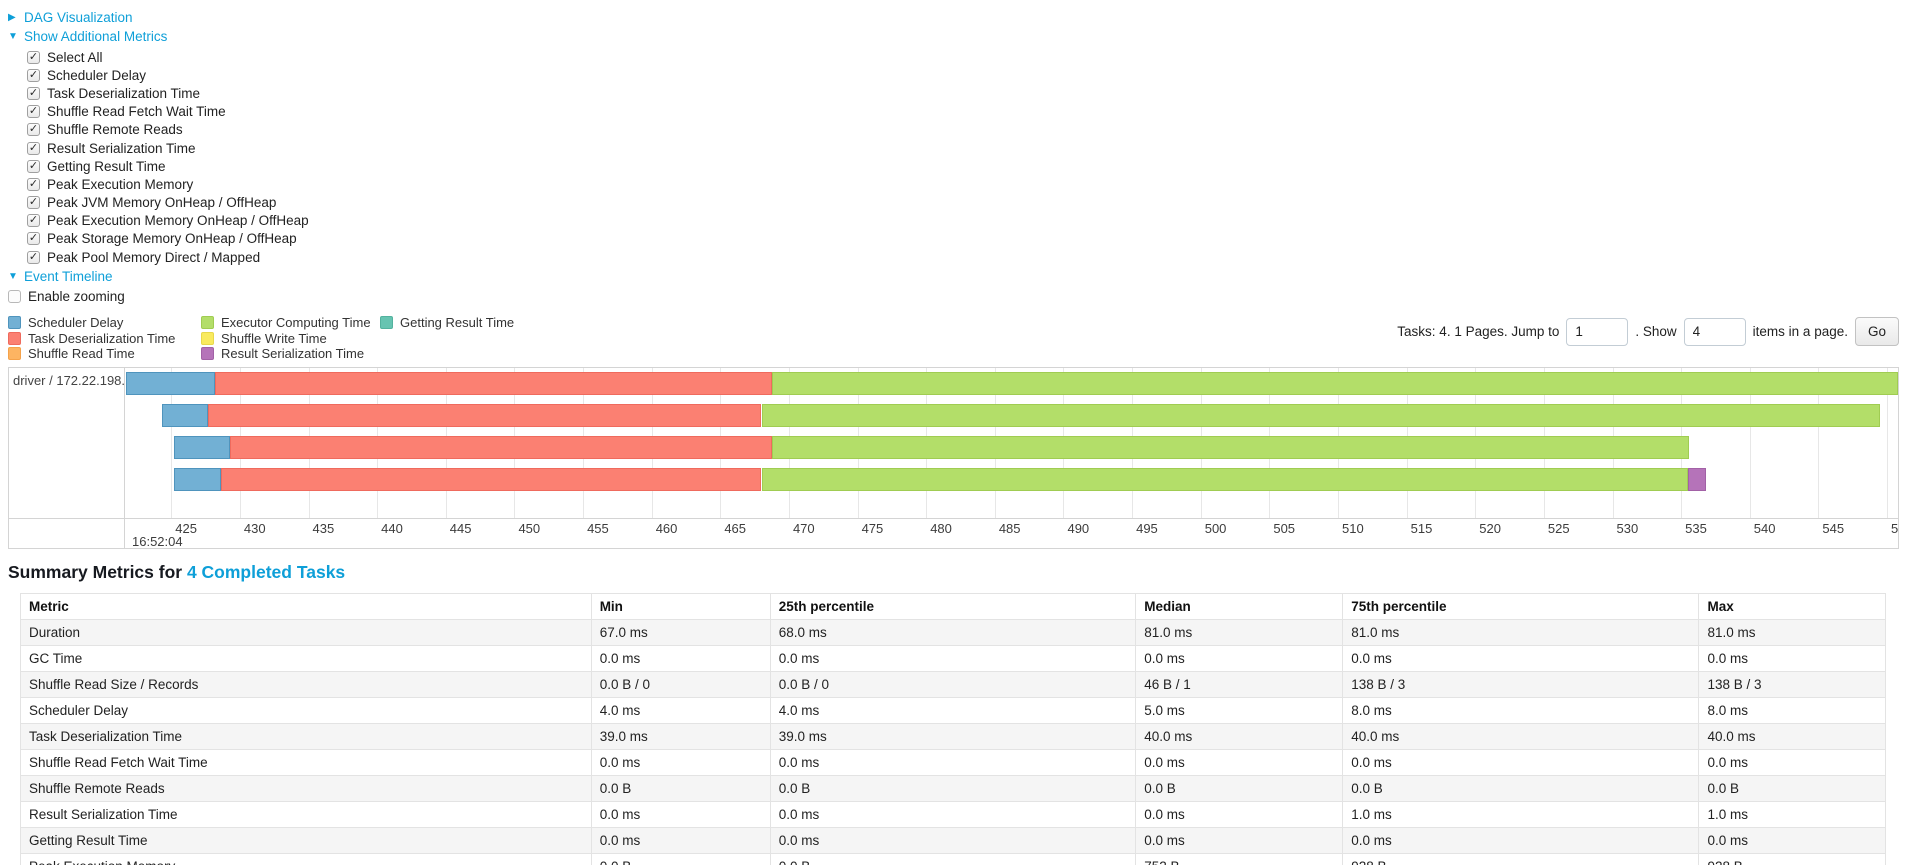 The width and height of the screenshot is (1907, 865). Describe the element at coordinates (680, 606) in the screenshot. I see `table-header-min: Min` at that location.